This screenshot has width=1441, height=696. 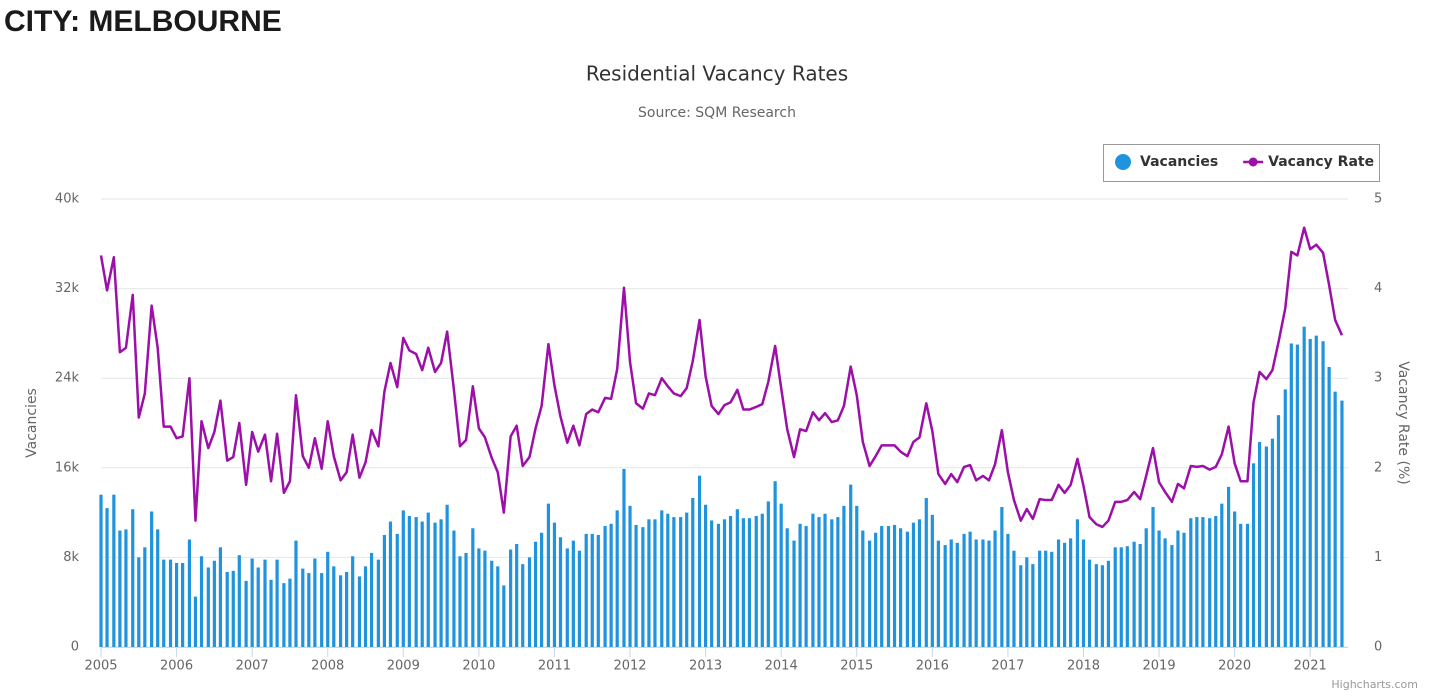 What do you see at coordinates (1308, 162) in the screenshot?
I see `legend-item: Vacancy Rate` at bounding box center [1308, 162].